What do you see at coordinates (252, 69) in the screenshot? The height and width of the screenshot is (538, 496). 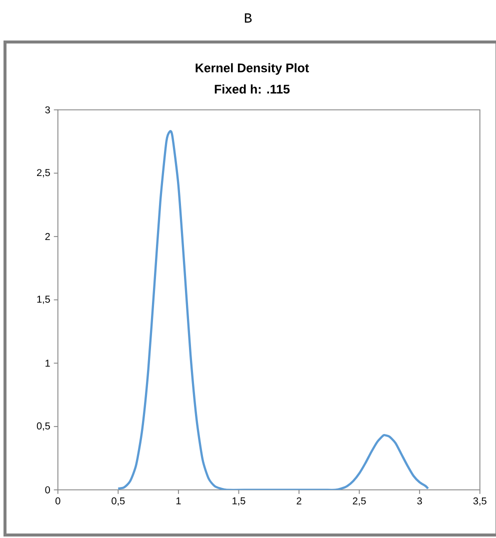 I see `chart-title: Kernel Density Plot` at bounding box center [252, 69].